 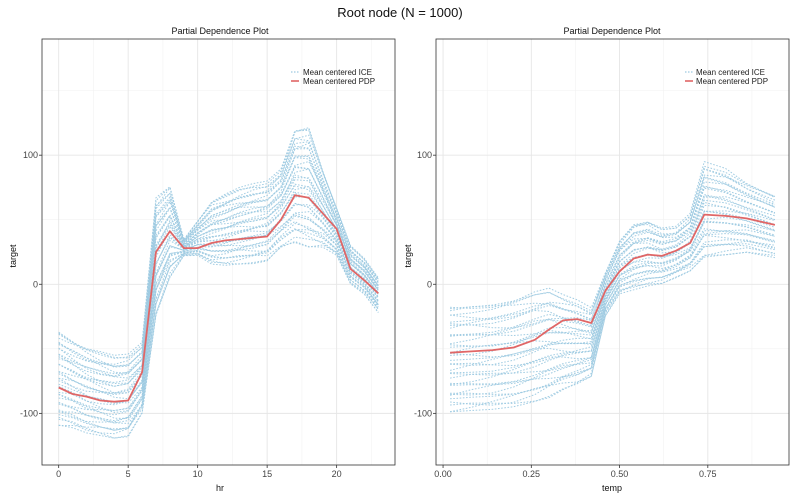 I want to click on x-tick-label: 5, so click(x=128, y=474).